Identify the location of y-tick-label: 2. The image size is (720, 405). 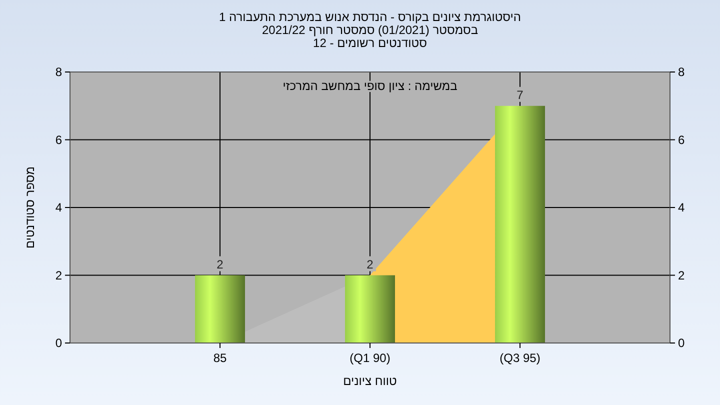
(58, 275).